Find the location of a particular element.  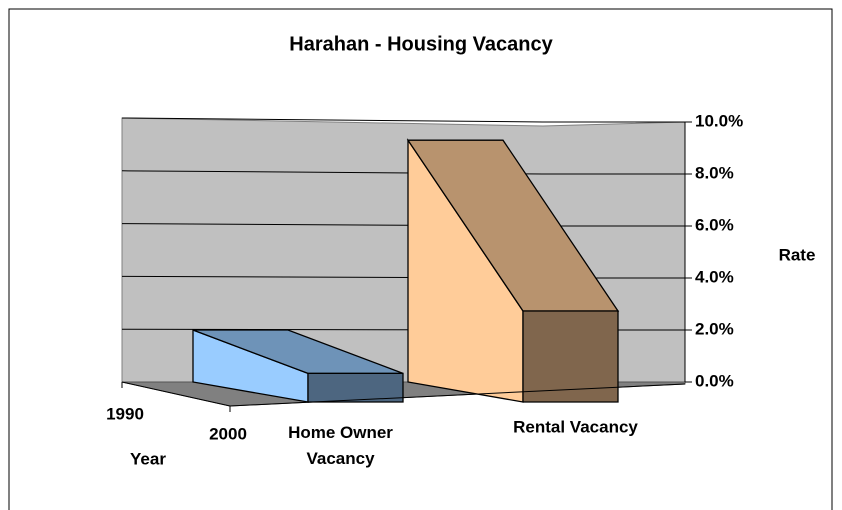

x-tick-label: Home Owner Vacancy is located at coordinates (340, 445).